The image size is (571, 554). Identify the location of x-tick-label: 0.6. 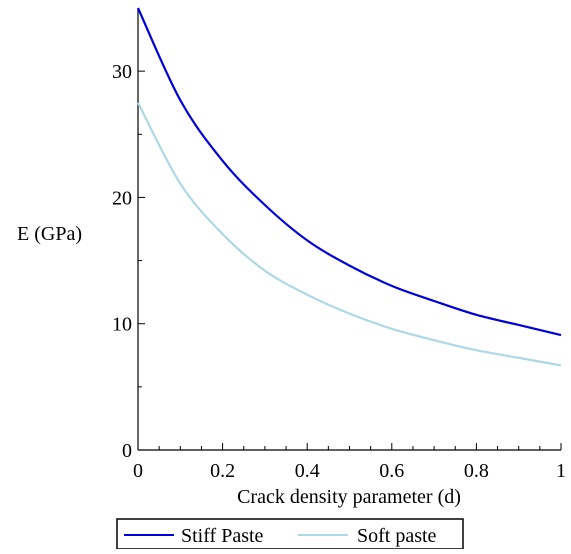
(391, 471).